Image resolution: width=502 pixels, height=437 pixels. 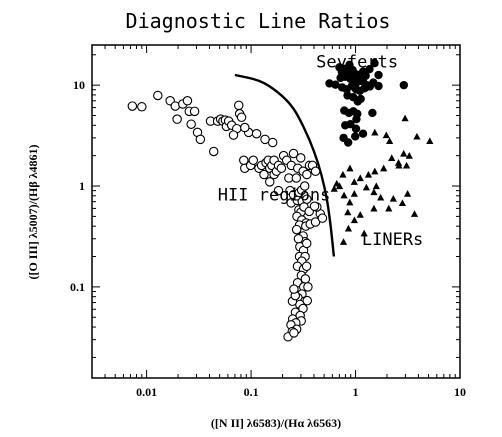 I want to click on x-tick-label: 10, so click(x=460, y=392).